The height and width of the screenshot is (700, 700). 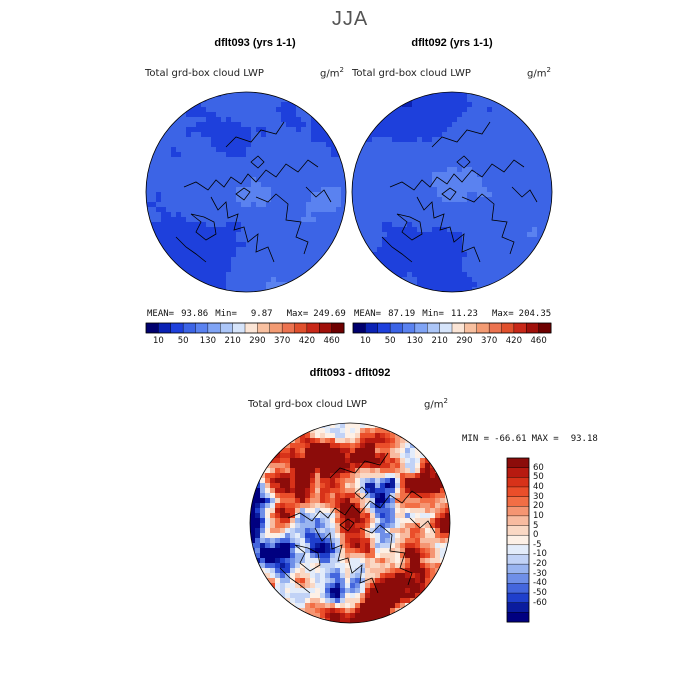 I want to click on colorbar-tick-label: 20, so click(x=538, y=506).